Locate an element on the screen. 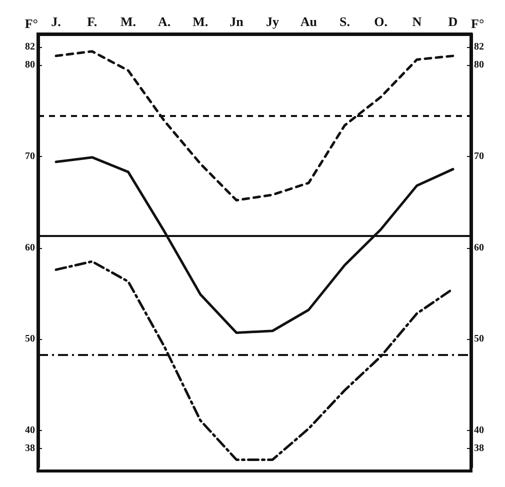 This screenshot has height=487, width=505. y2-tick-label: 40 is located at coordinates (479, 430).